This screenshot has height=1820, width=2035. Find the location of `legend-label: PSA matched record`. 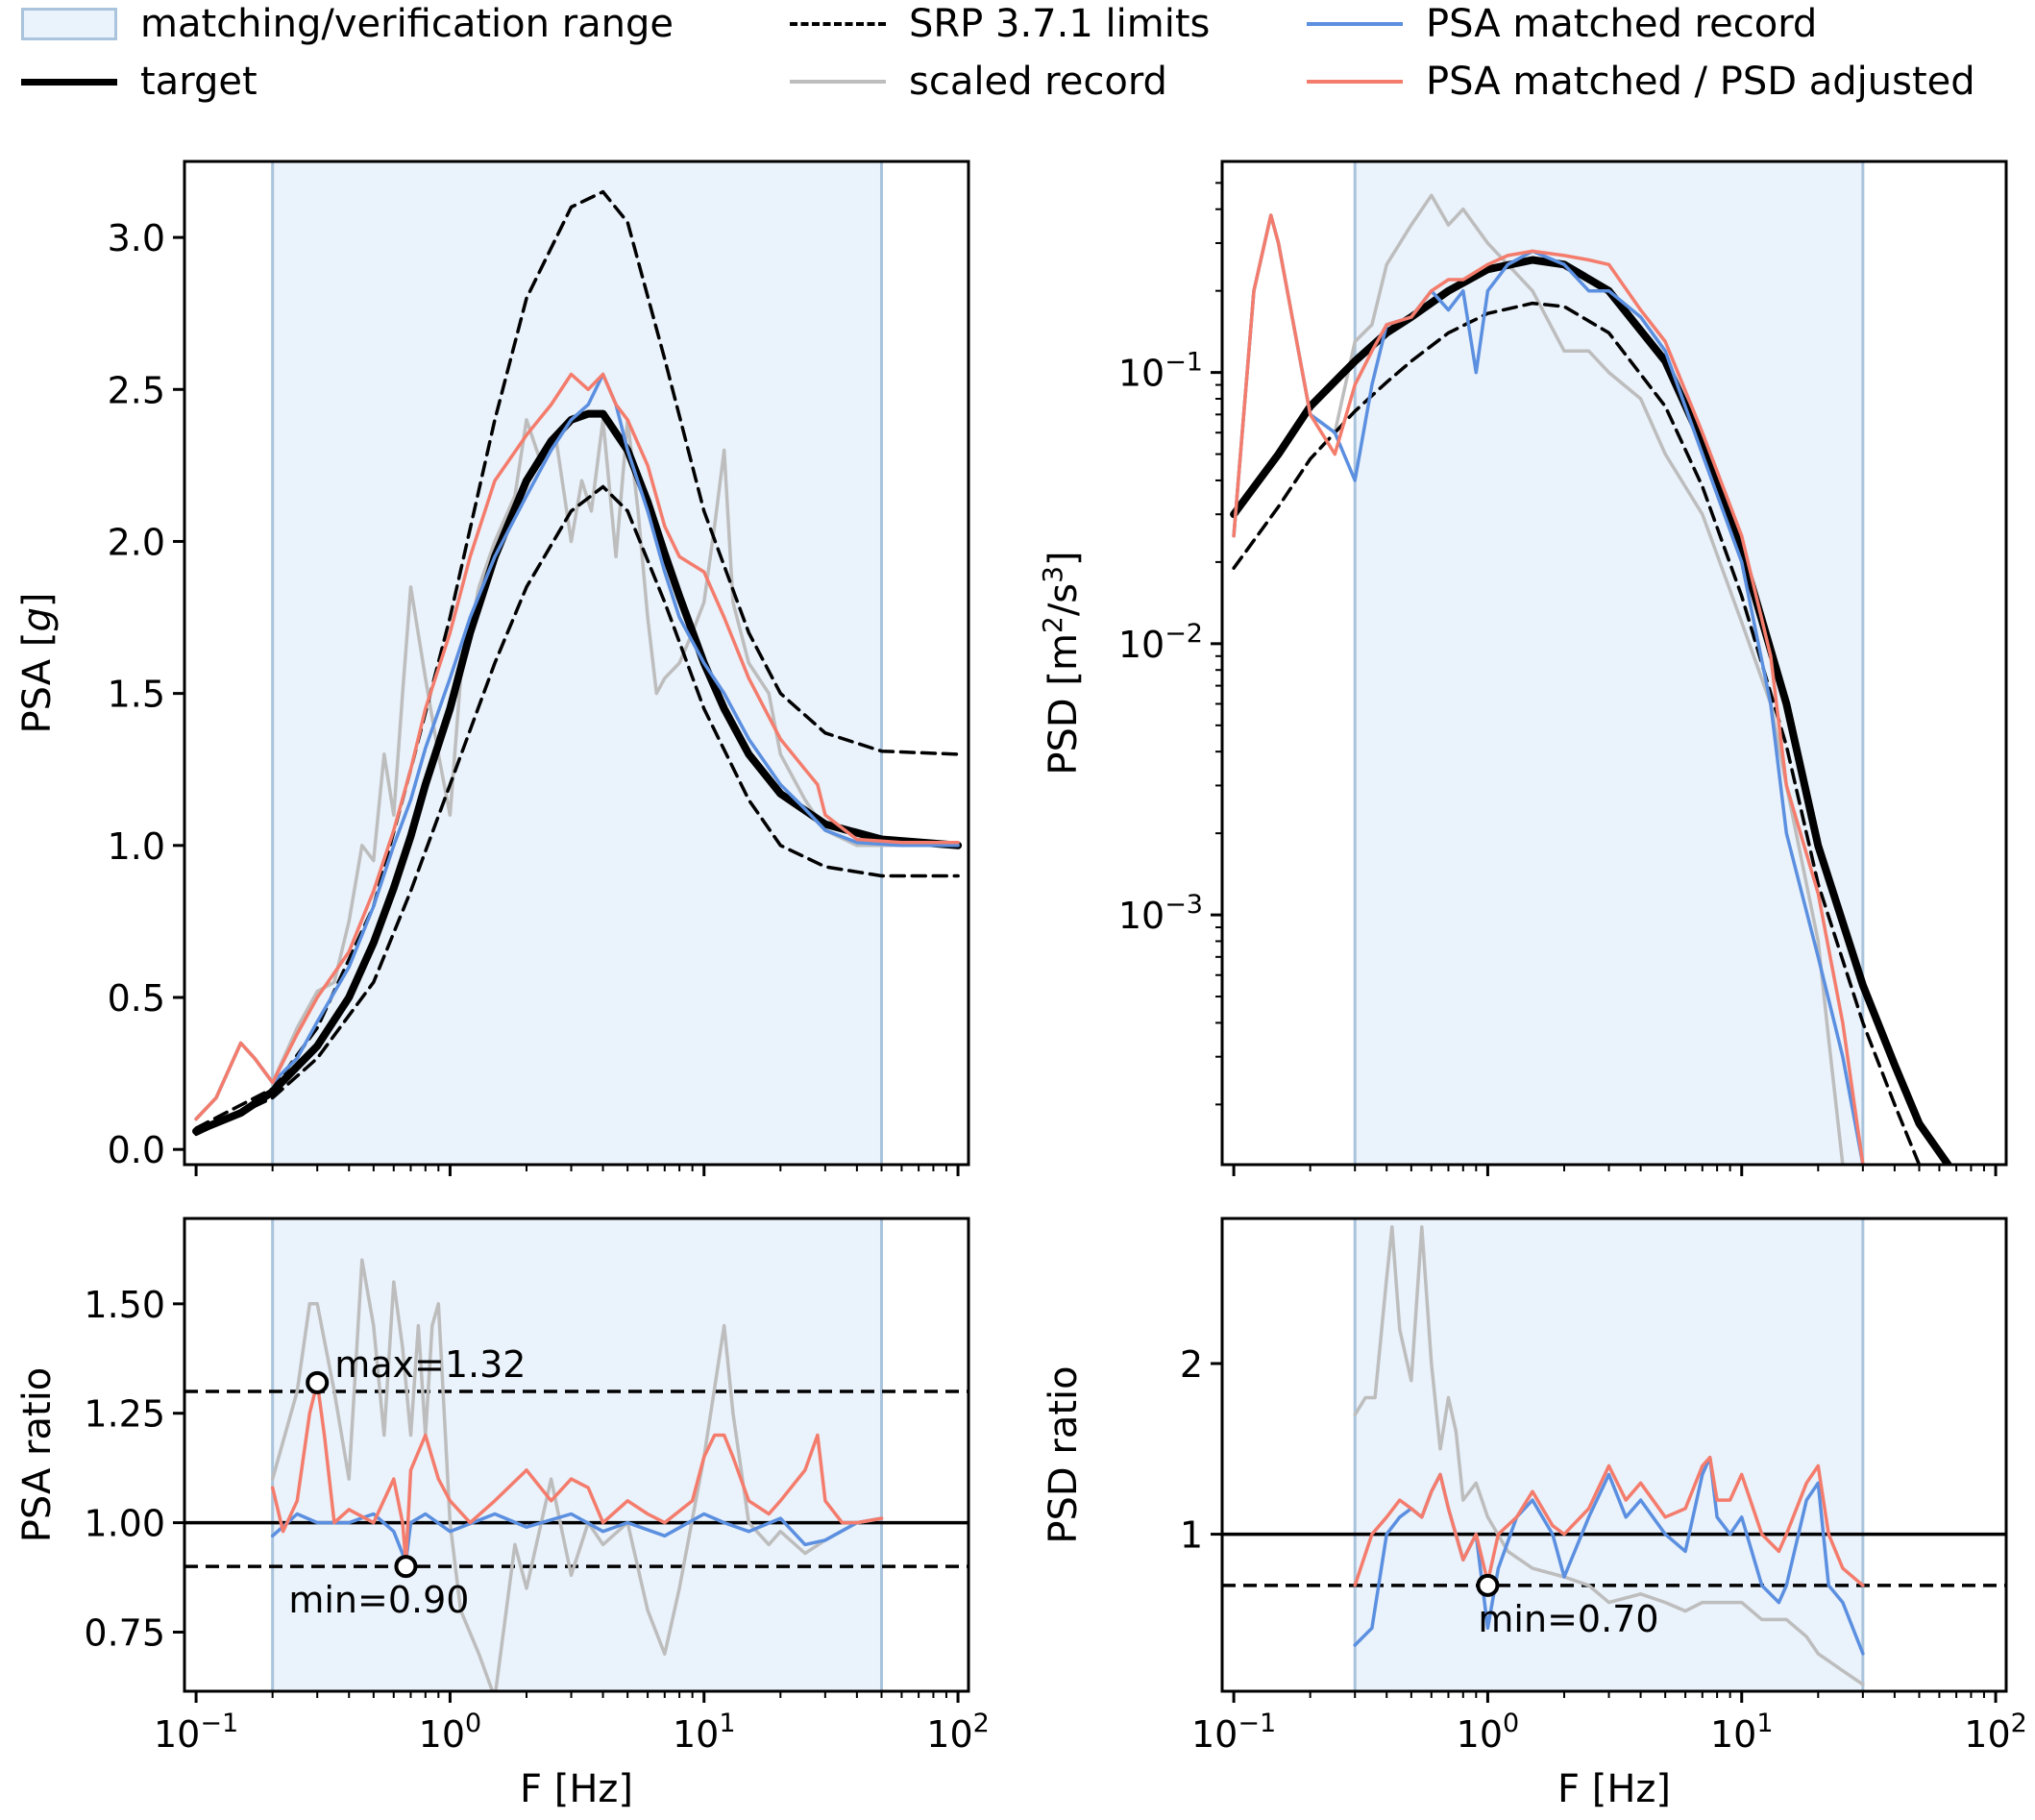

legend-label: PSA matched record is located at coordinates (1622, 24).